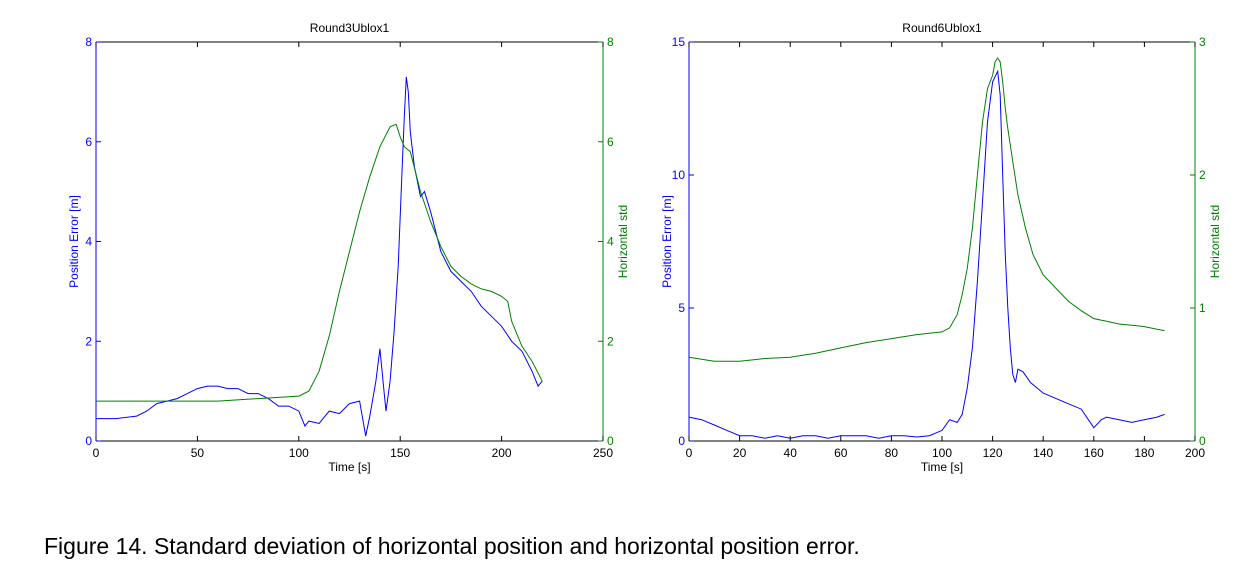  What do you see at coordinates (681, 308) in the screenshot?
I see `y-tick-label: 5` at bounding box center [681, 308].